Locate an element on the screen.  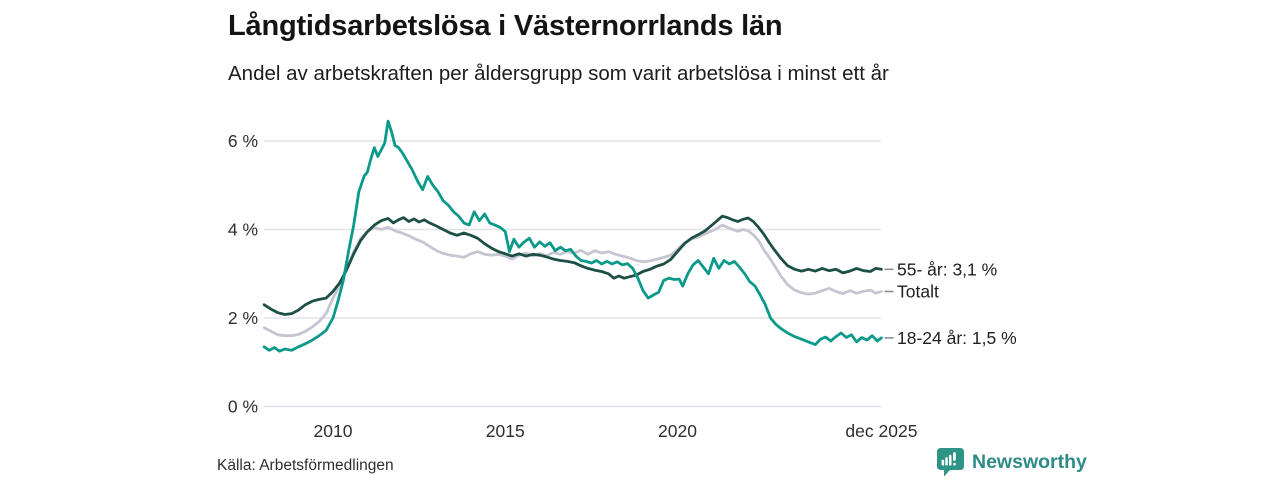
x-tick-label: 2020 is located at coordinates (677, 431).